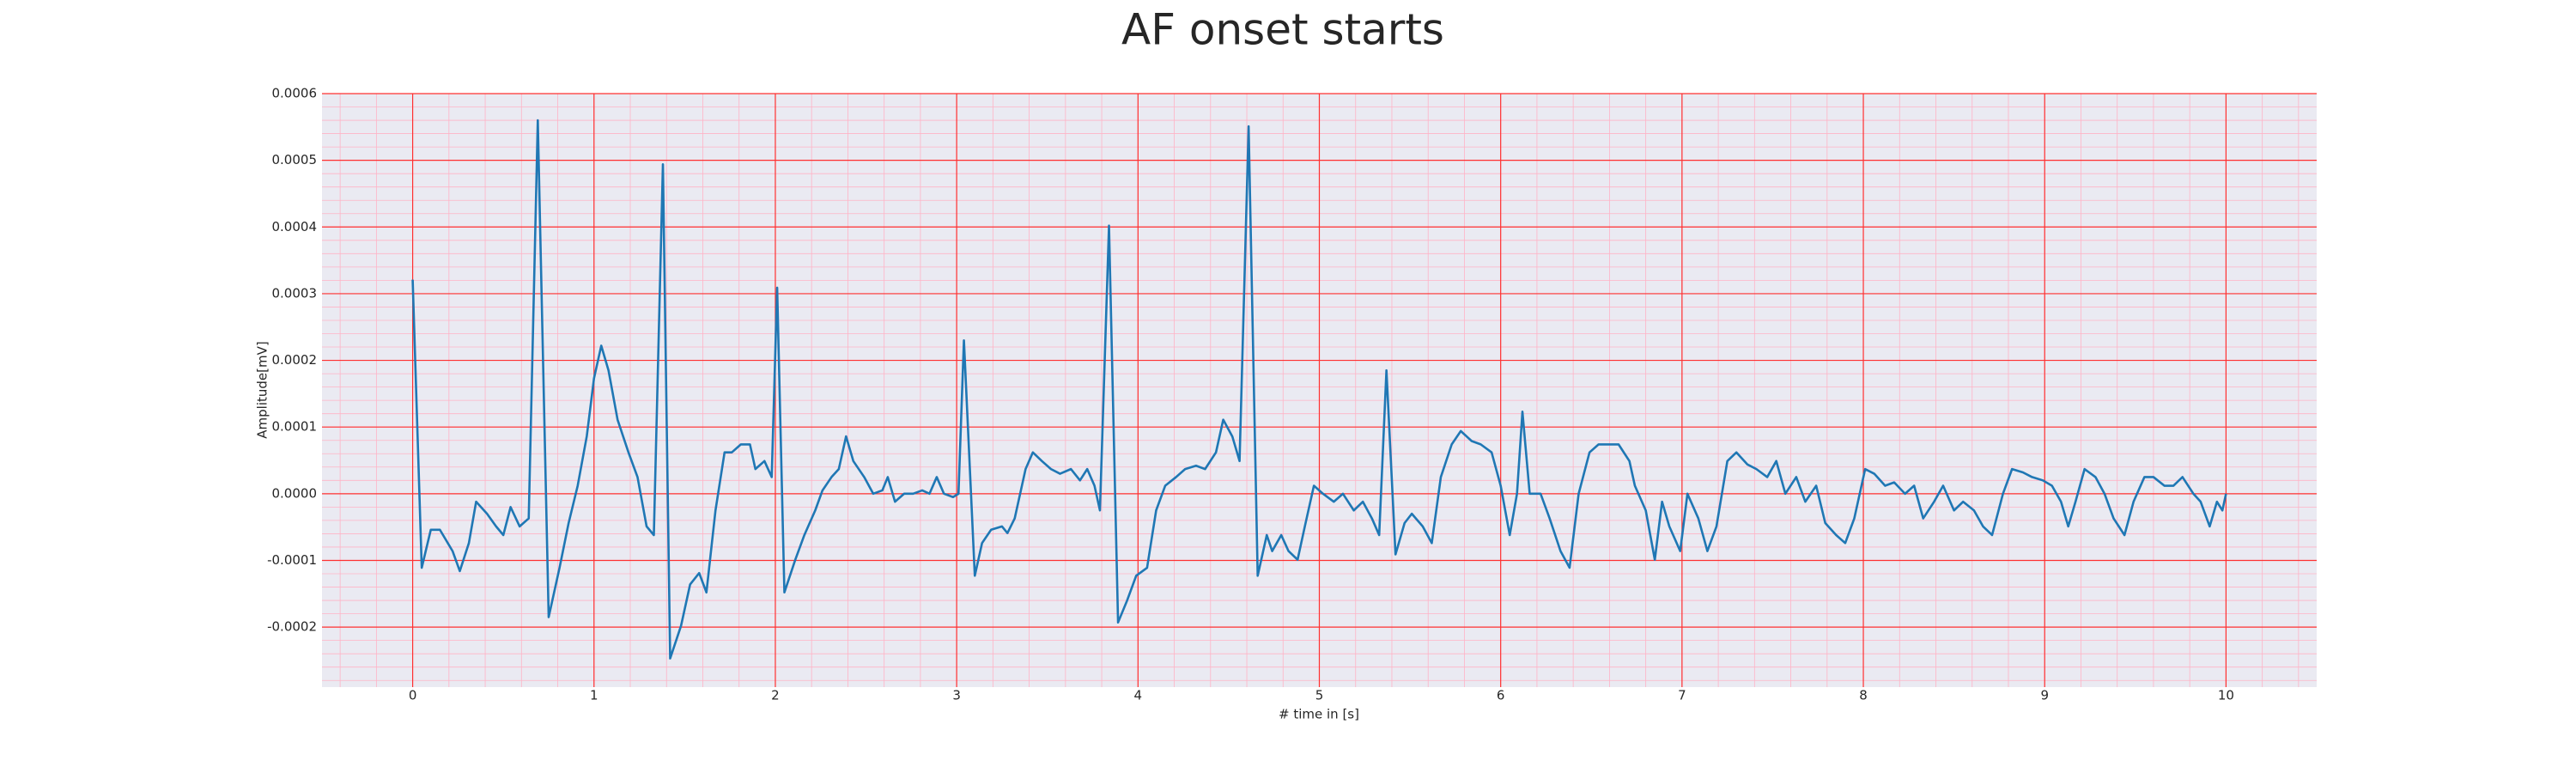 Image resolution: width=2576 pixels, height=773 pixels. I want to click on x-tick-label: 2, so click(775, 695).